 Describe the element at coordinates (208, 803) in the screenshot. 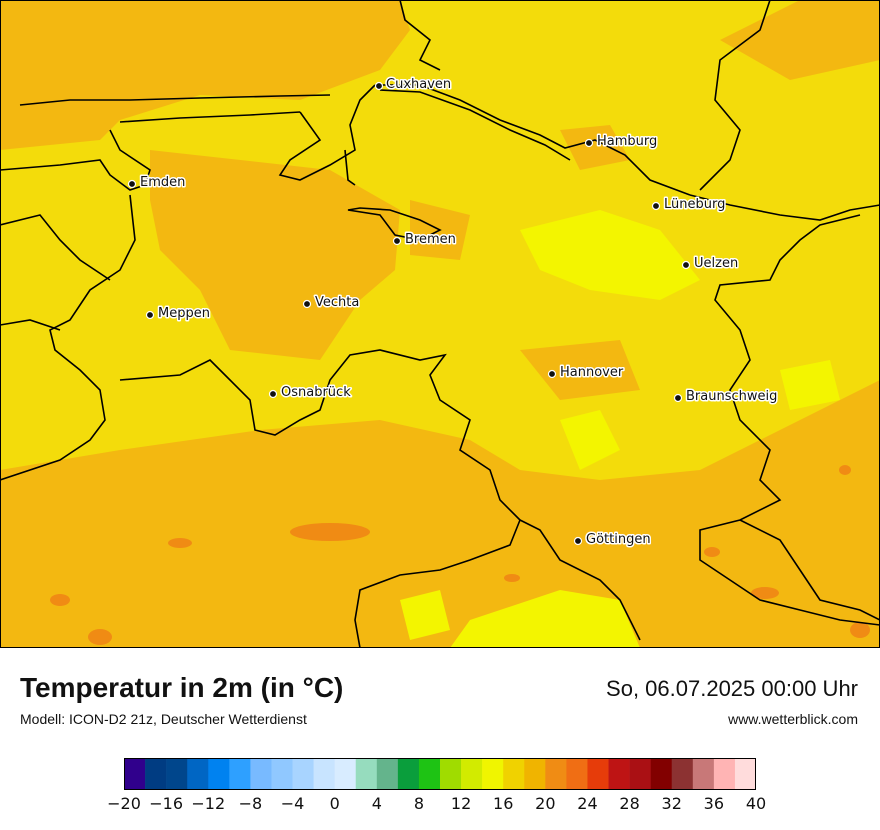

I see `colorbar-tick-label: −12` at that location.